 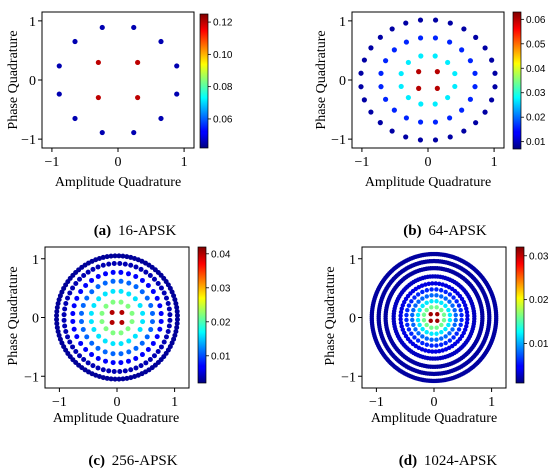 What do you see at coordinates (118, 80) in the screenshot?
I see `plot-frame` at bounding box center [118, 80].